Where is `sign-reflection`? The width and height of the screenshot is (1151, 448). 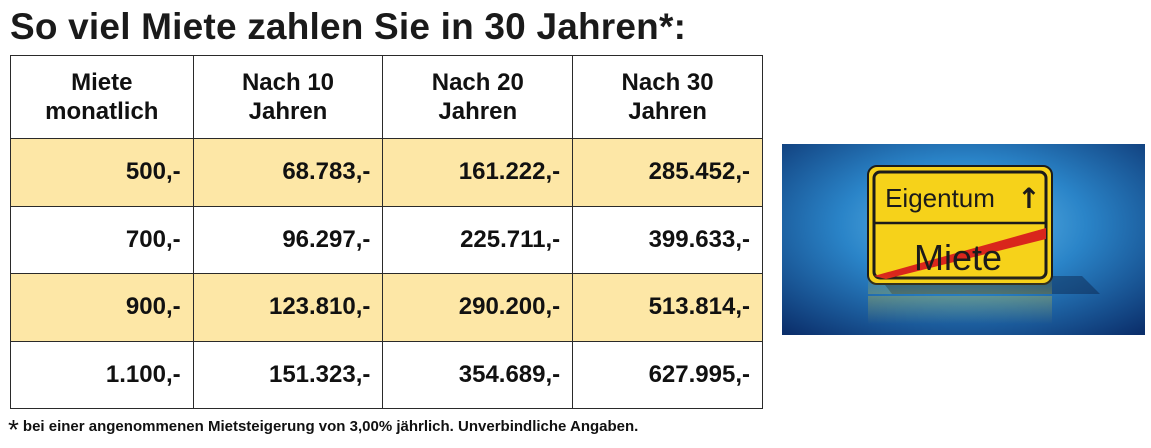
sign-reflection is located at coordinates (960, 284).